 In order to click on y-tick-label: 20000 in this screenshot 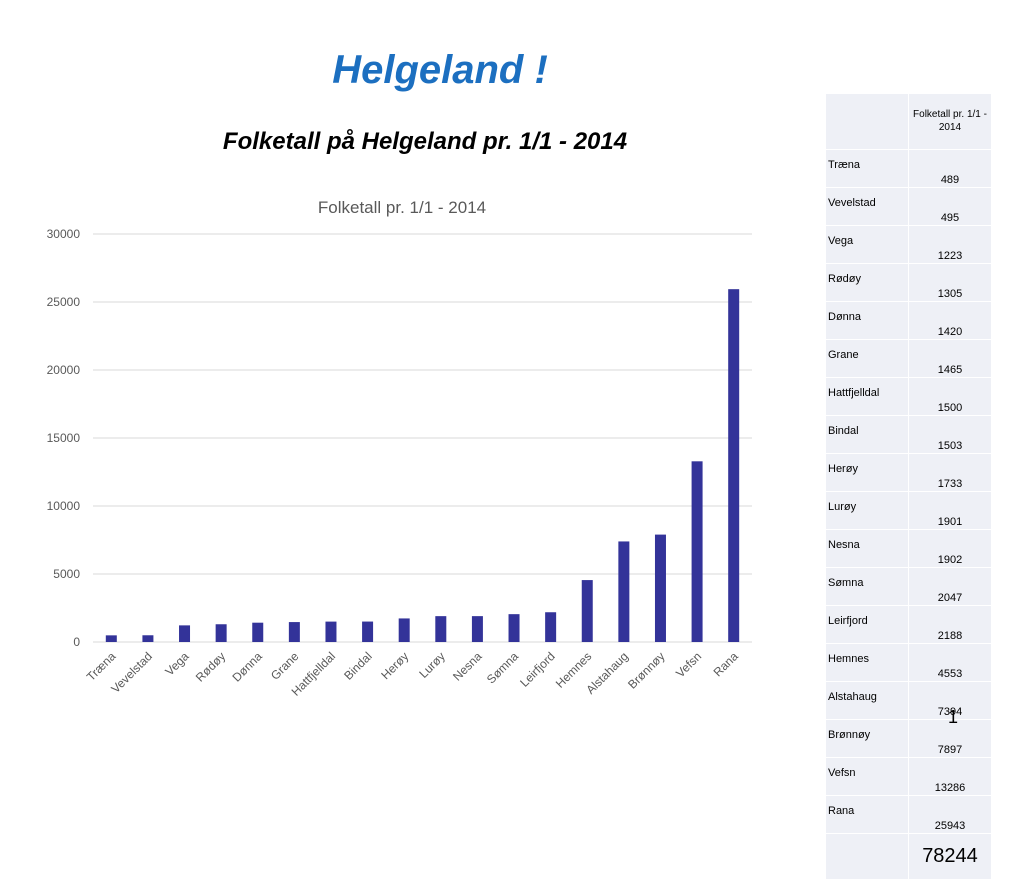, I will do `click(64, 370)`.